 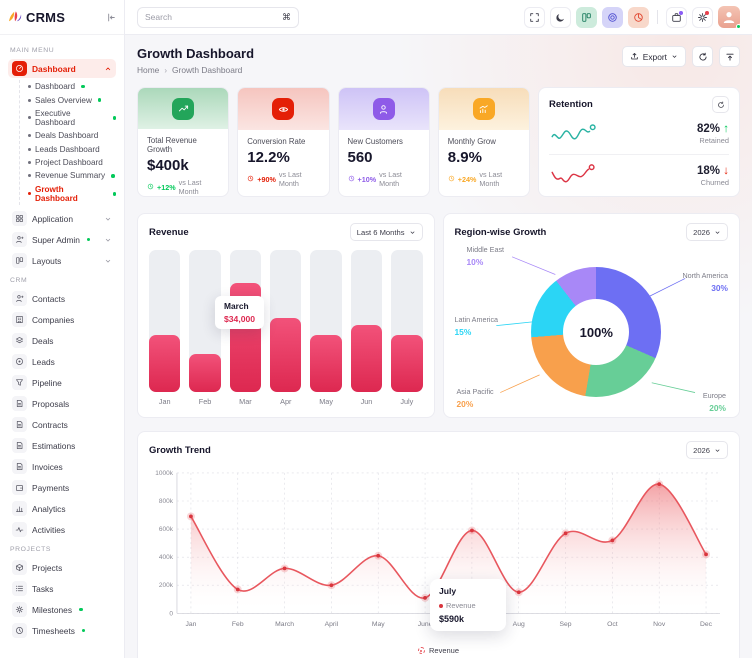 What do you see at coordinates (69, 163) in the screenshot?
I see `subitem-label: Project Dashboard` at bounding box center [69, 163].